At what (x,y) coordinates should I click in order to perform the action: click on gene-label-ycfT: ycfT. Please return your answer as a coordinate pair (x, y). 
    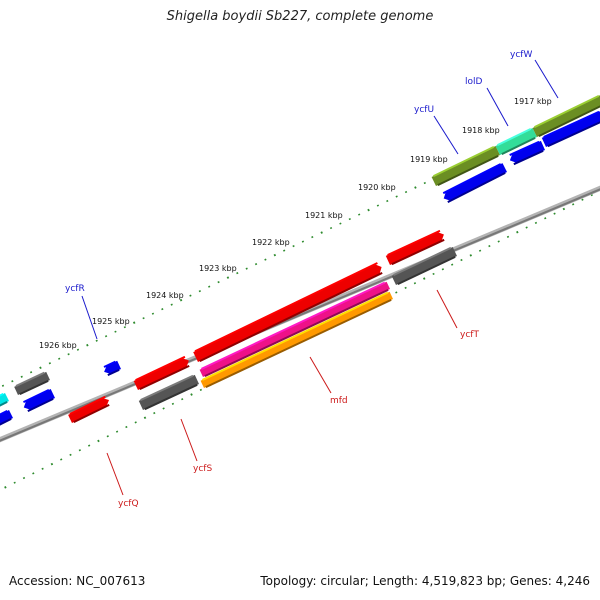
    Looking at the image, I should click on (457, 314).